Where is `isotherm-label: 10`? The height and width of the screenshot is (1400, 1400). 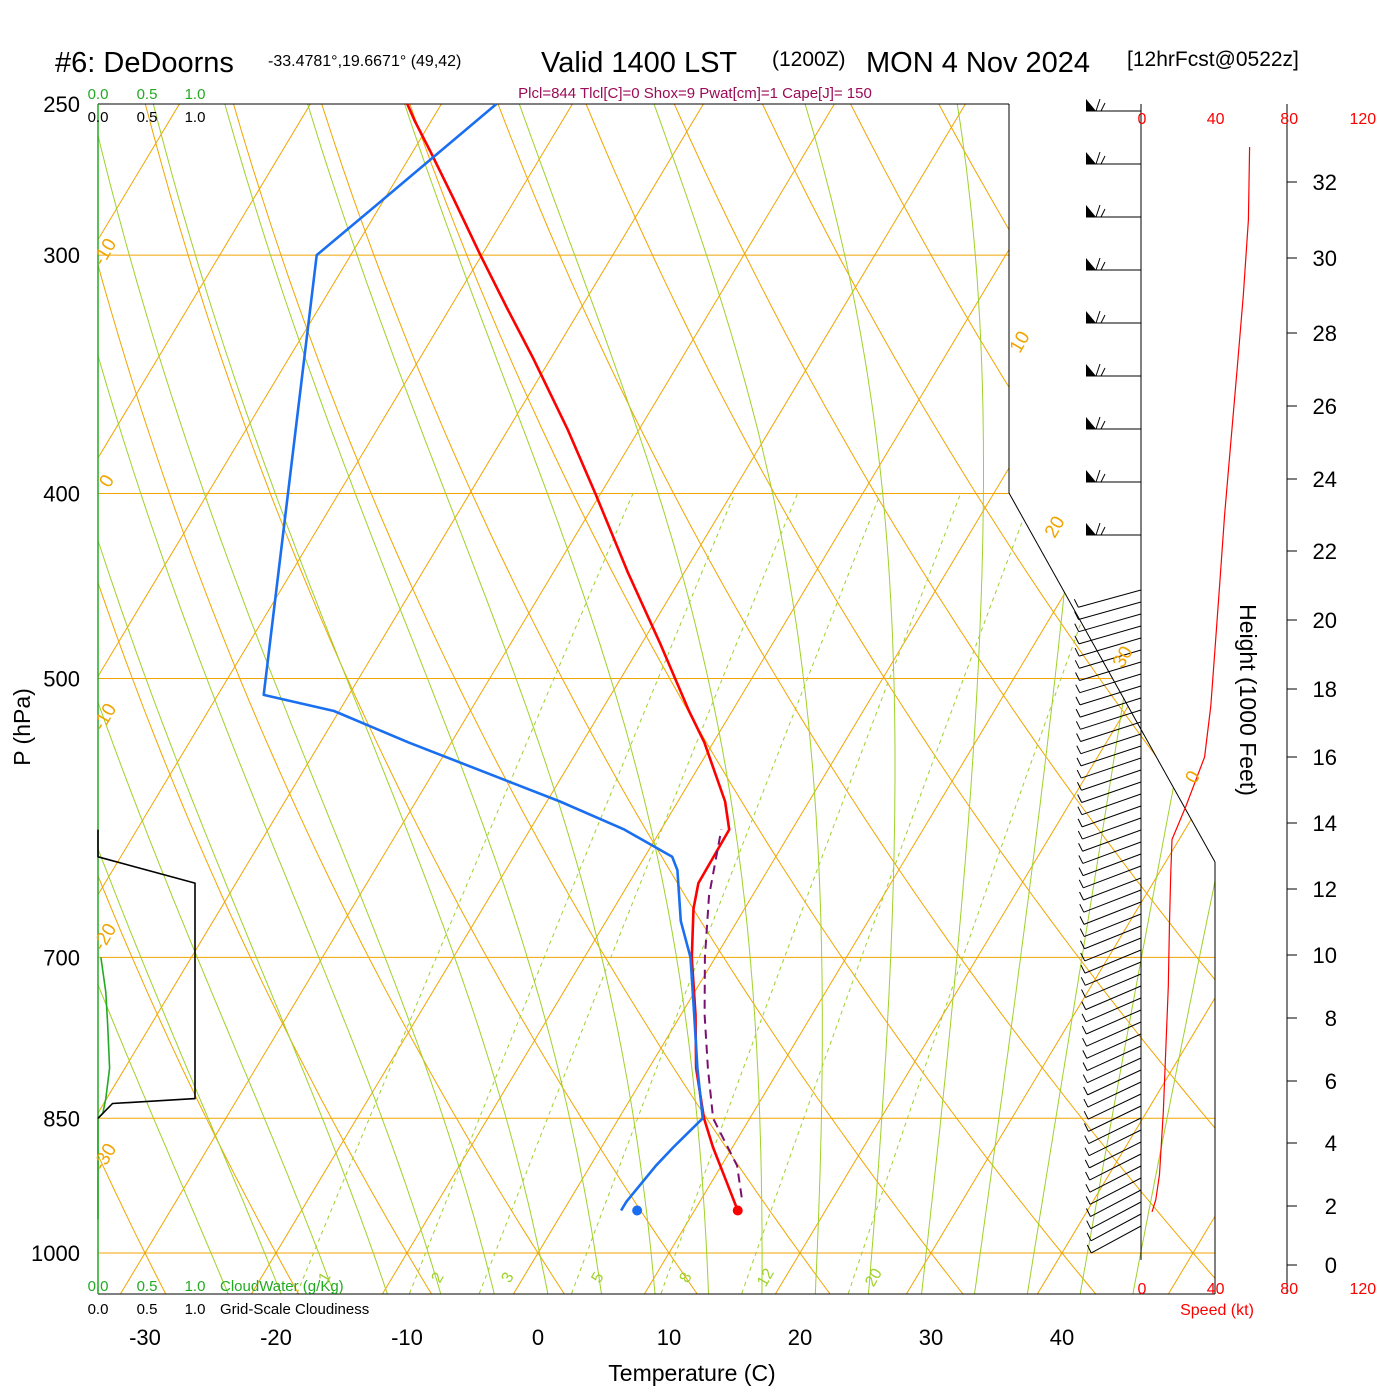 isotherm-label: 10 is located at coordinates (1020, 342).